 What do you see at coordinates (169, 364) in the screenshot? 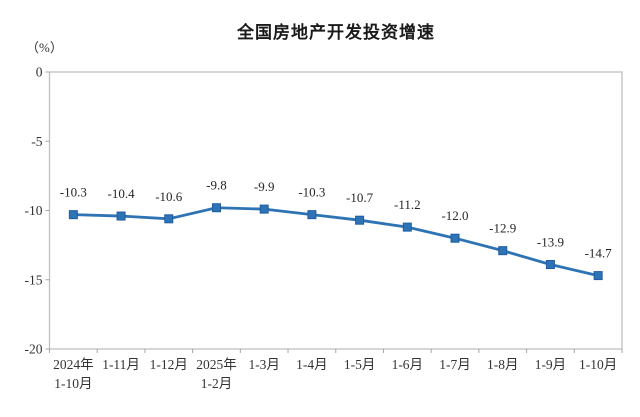
I see `x-axis-tick-label: 1-12月` at bounding box center [169, 364].